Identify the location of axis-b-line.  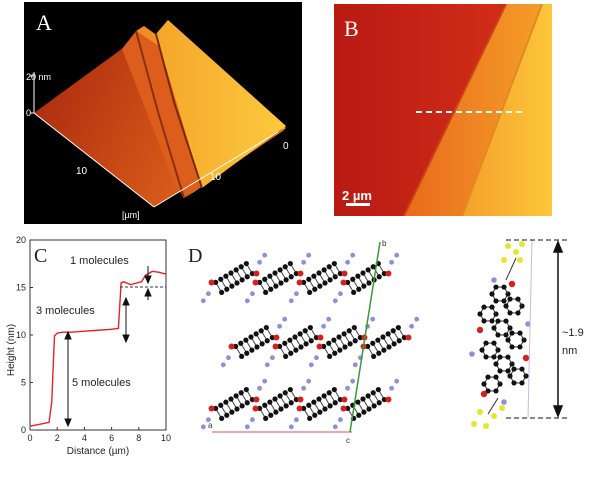
(365, 337).